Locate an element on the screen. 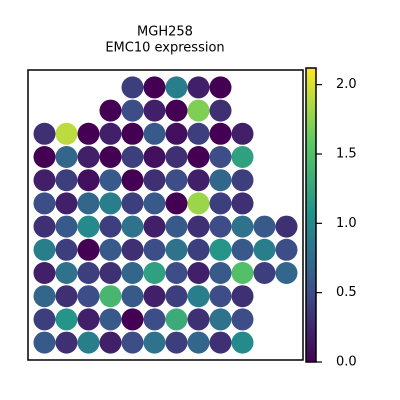 The image size is (400, 400). colorbar-tick-label: 1.5 is located at coordinates (346, 153).